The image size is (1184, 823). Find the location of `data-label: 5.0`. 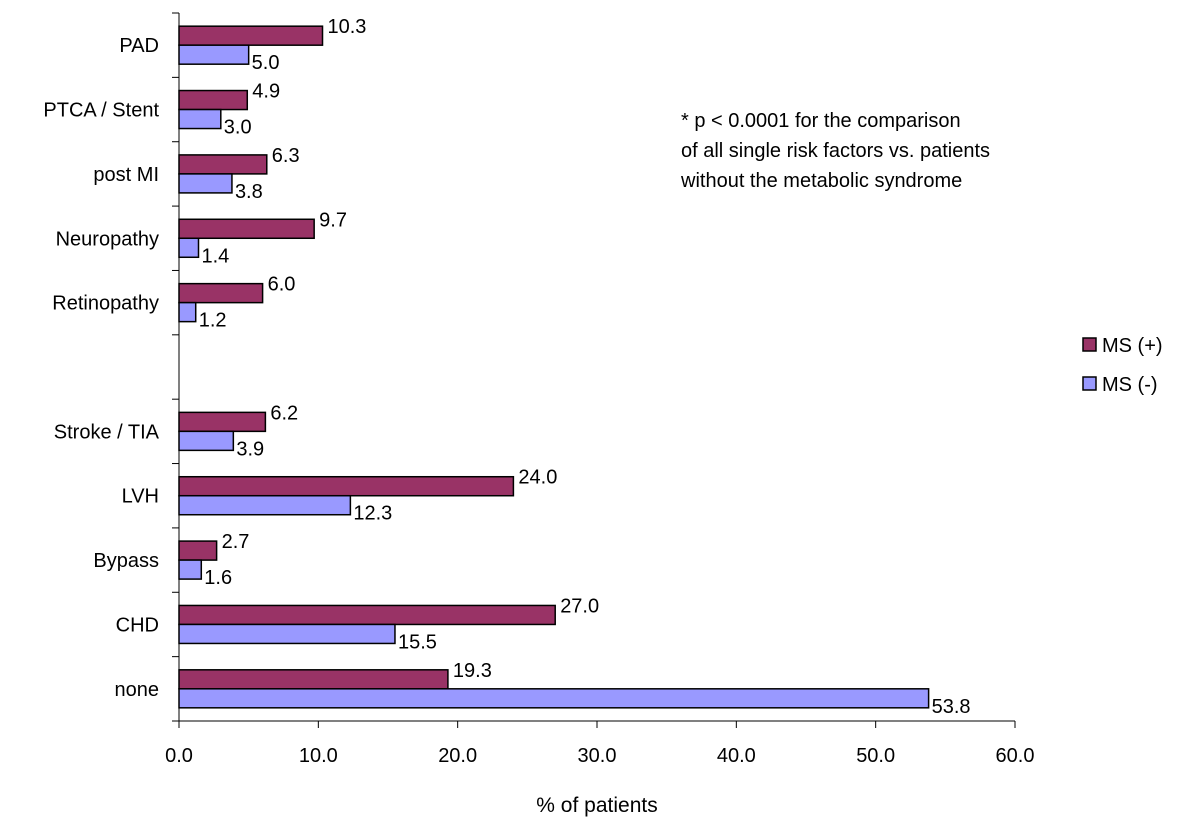

data-label: 5.0 is located at coordinates (266, 63).